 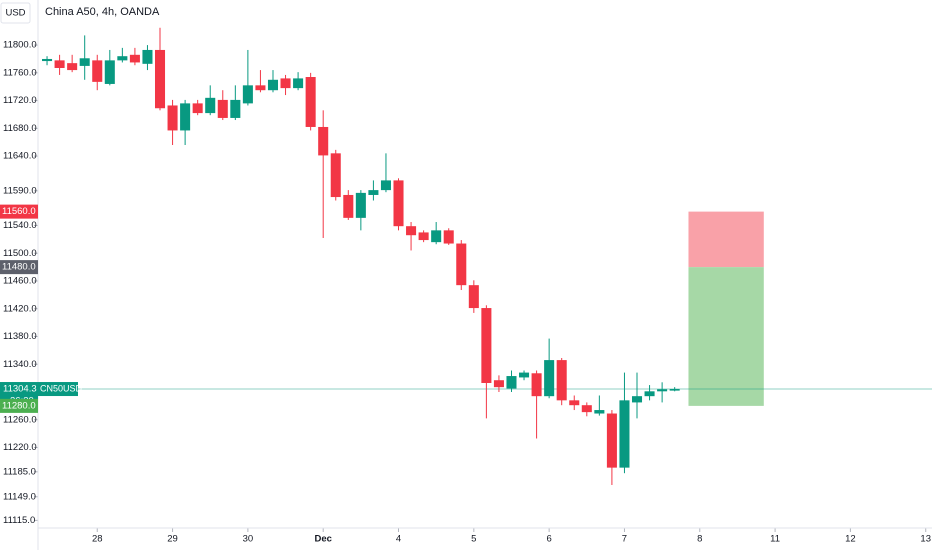 What do you see at coordinates (20, 190) in the screenshot?
I see `y-tick-label: 11590.0` at bounding box center [20, 190].